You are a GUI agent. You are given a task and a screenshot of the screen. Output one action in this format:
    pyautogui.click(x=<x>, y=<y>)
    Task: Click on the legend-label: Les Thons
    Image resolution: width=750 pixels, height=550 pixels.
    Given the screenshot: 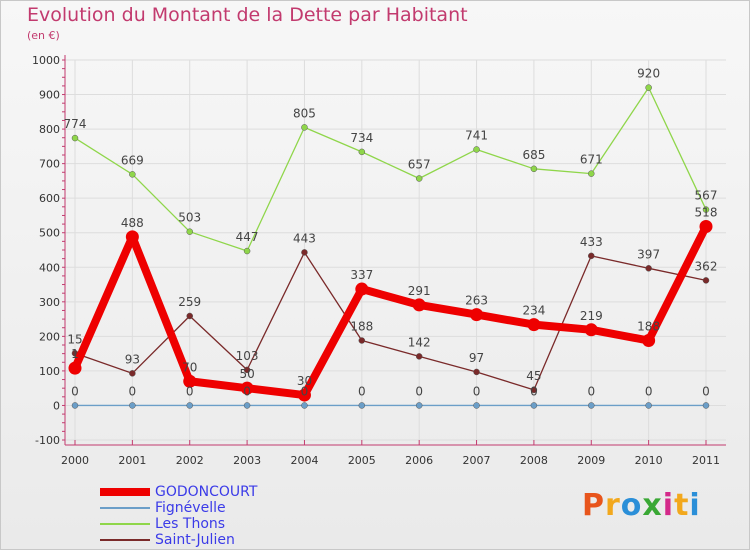 What is the action you would take?
    pyautogui.click(x=190, y=524)
    